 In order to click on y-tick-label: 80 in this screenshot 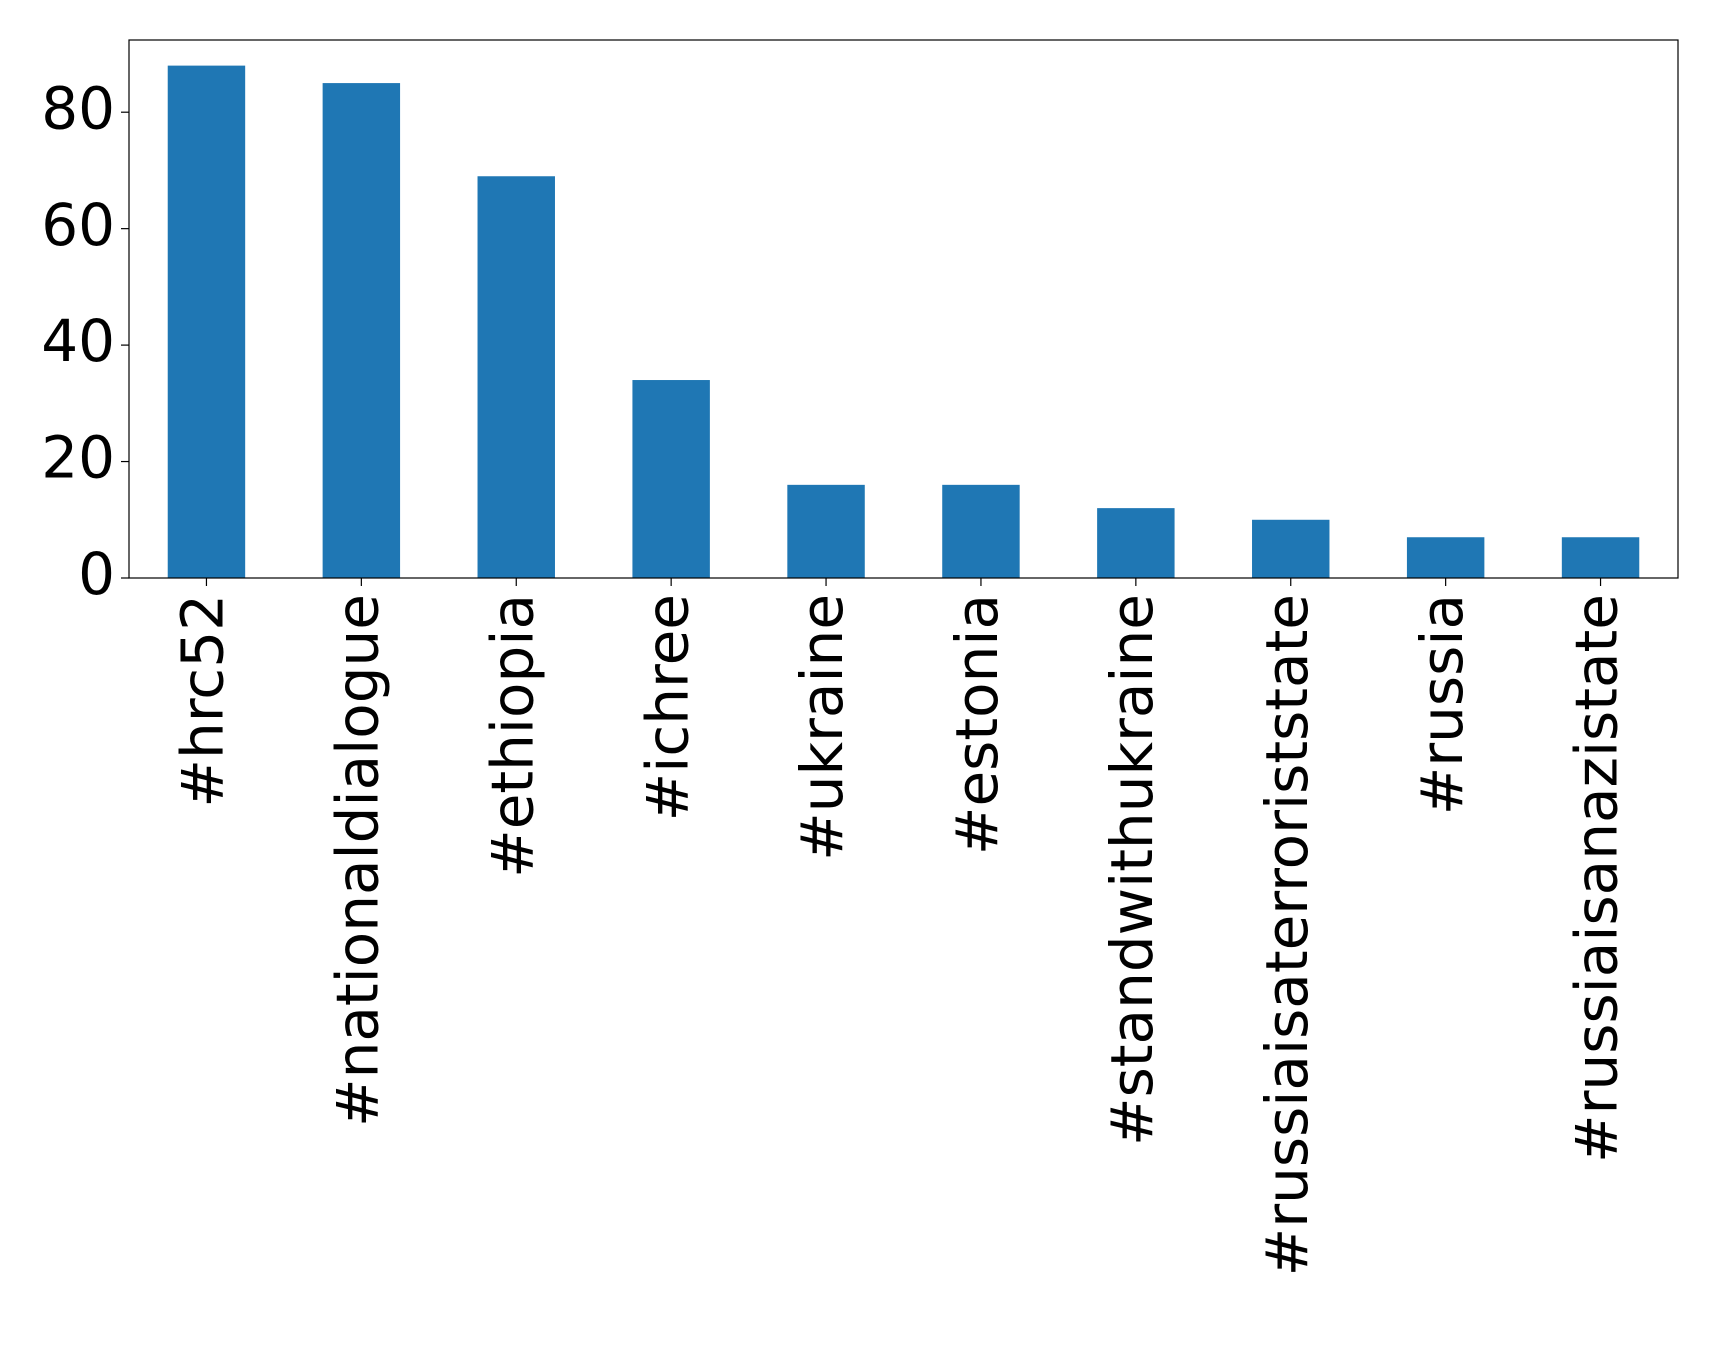, I will do `click(78, 108)`.